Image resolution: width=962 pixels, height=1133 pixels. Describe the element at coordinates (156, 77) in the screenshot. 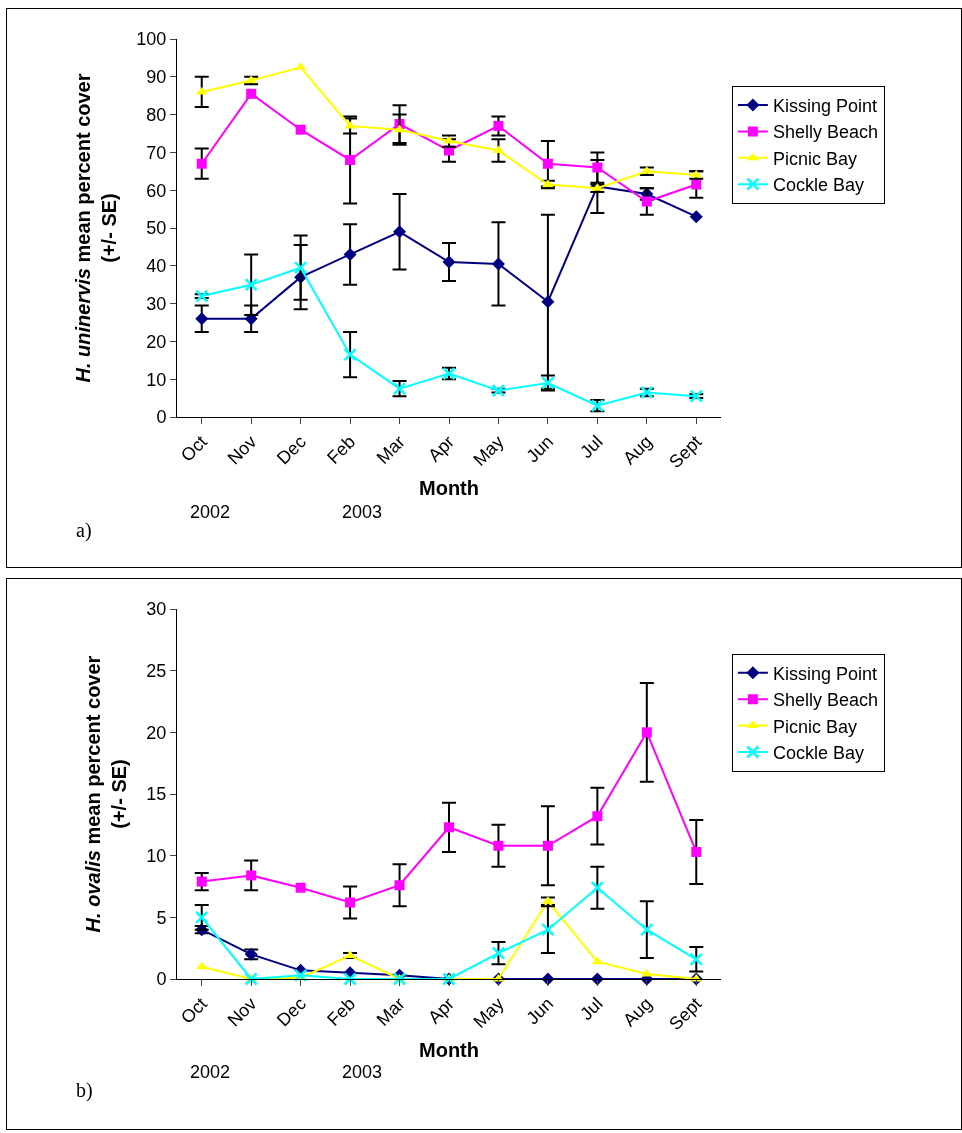

I see `y-tick-label: 90` at that location.